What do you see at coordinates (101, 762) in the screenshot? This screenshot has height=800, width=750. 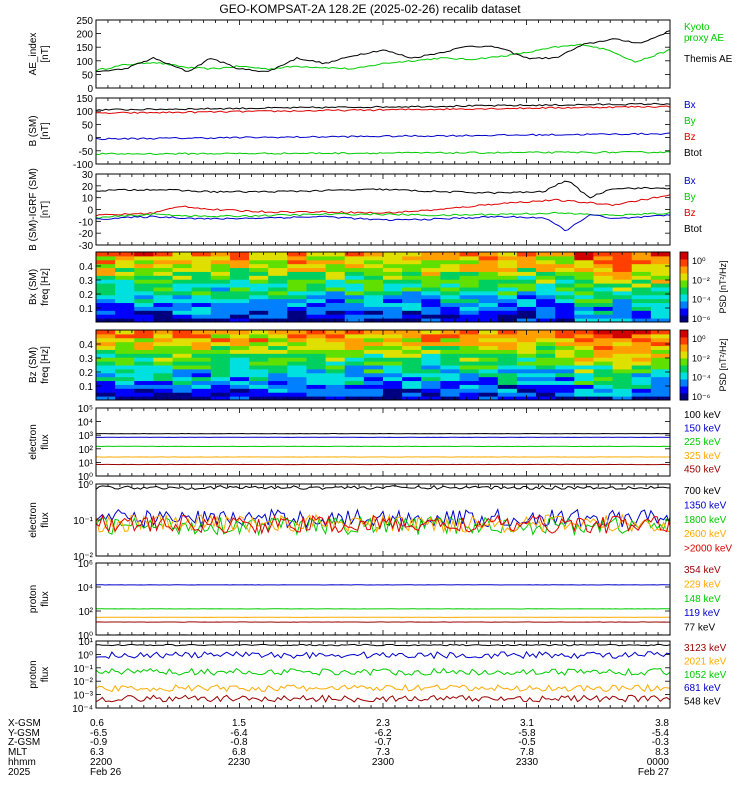 I see `ephemeris-value: 2200` at bounding box center [101, 762].